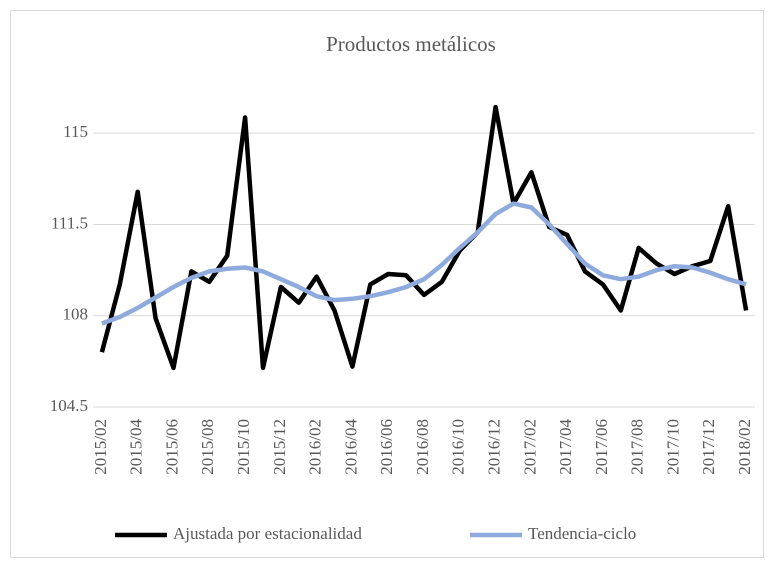  I want to click on legend-label: Tendencia-ciclo, so click(582, 533).